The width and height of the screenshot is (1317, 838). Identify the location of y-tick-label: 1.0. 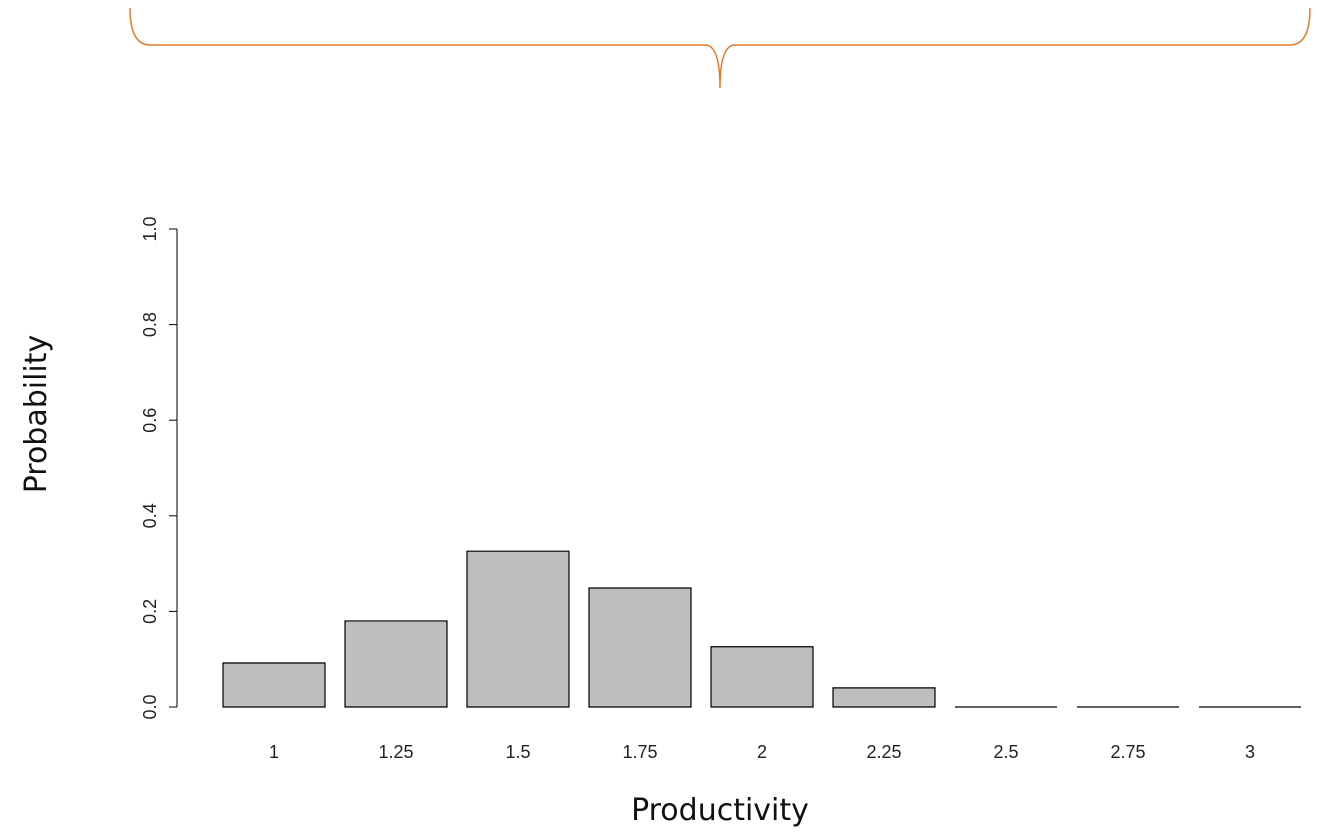
(150, 228).